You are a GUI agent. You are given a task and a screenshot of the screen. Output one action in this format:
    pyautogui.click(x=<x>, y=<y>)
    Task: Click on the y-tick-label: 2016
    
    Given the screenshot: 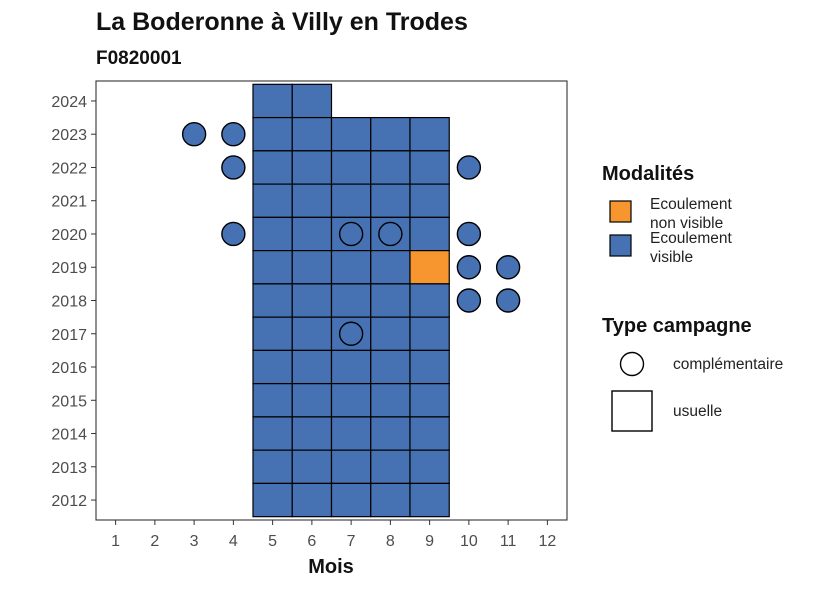 What is the action you would take?
    pyautogui.click(x=69, y=368)
    